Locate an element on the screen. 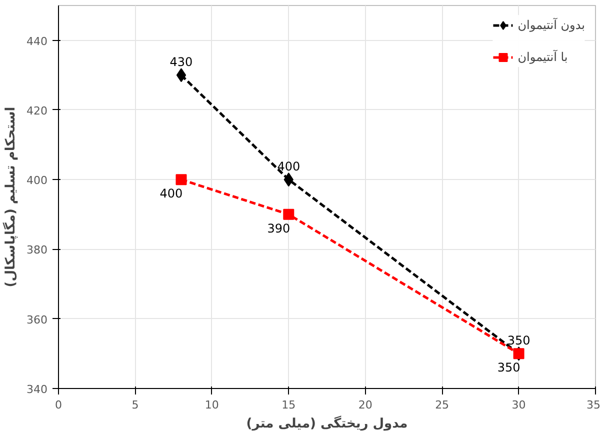 The width and height of the screenshot is (602, 436). x-tick-label: 35 is located at coordinates (593, 405).